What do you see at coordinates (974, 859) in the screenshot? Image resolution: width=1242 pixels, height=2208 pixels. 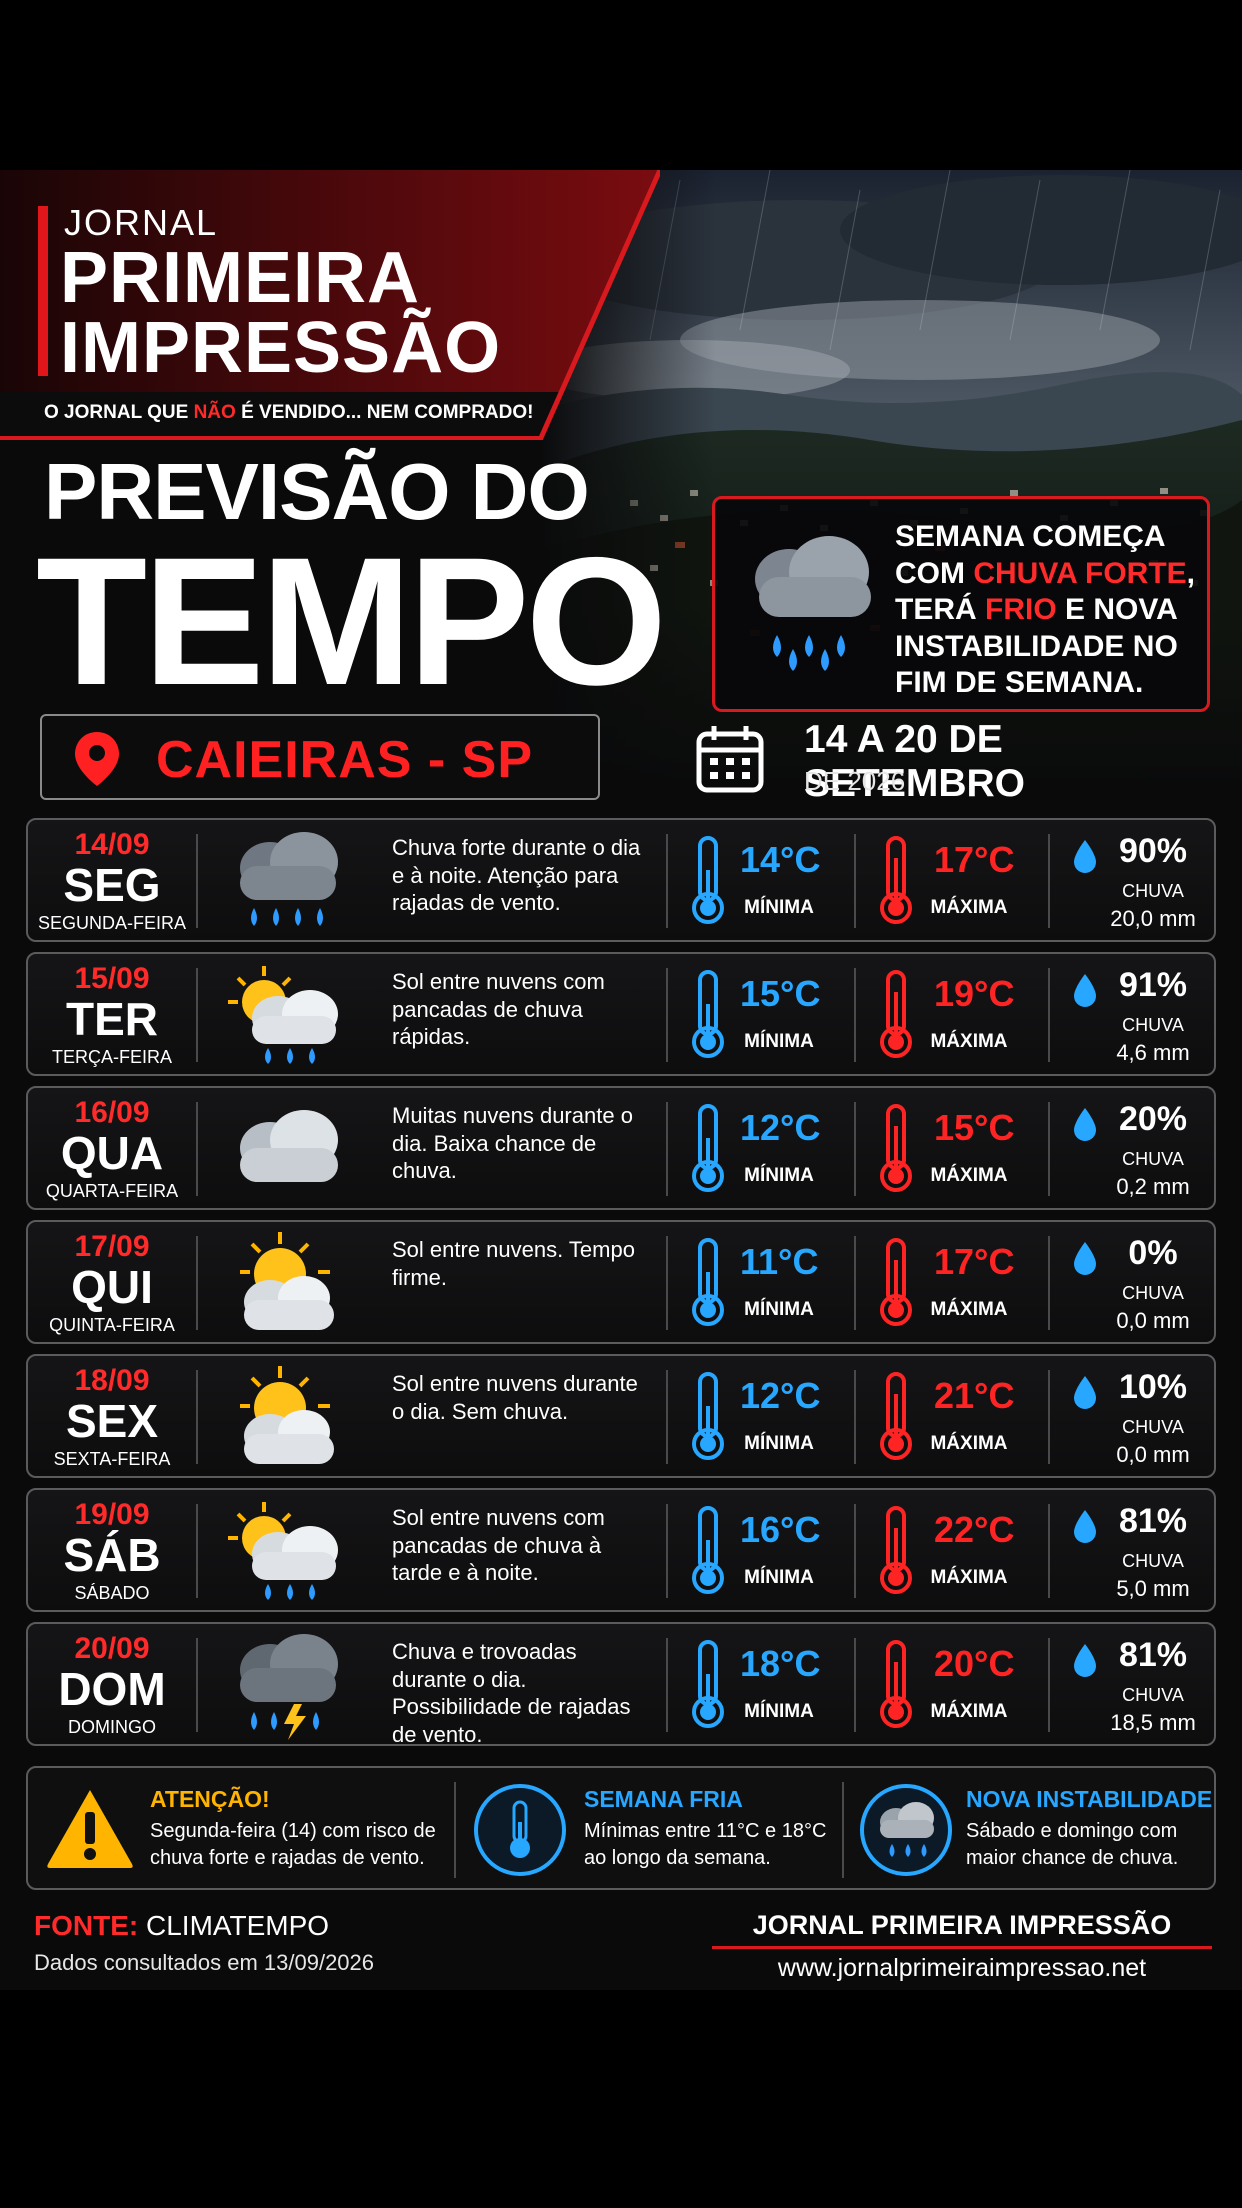 I see `temp-max: 17°C` at bounding box center [974, 859].